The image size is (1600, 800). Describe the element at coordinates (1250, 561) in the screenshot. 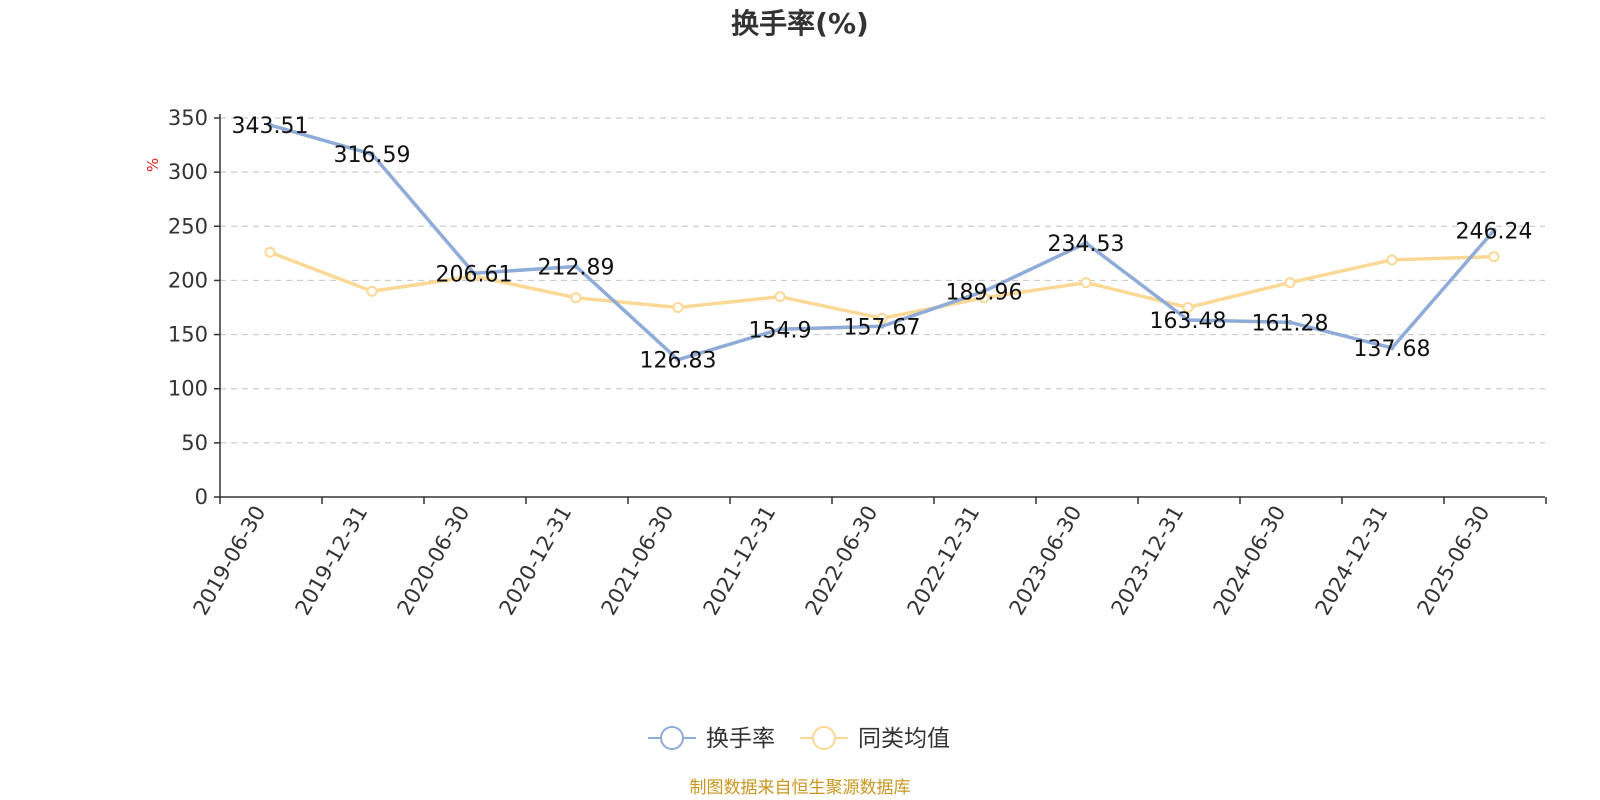

I see `x-tick-label: 2024-06-30` at that location.